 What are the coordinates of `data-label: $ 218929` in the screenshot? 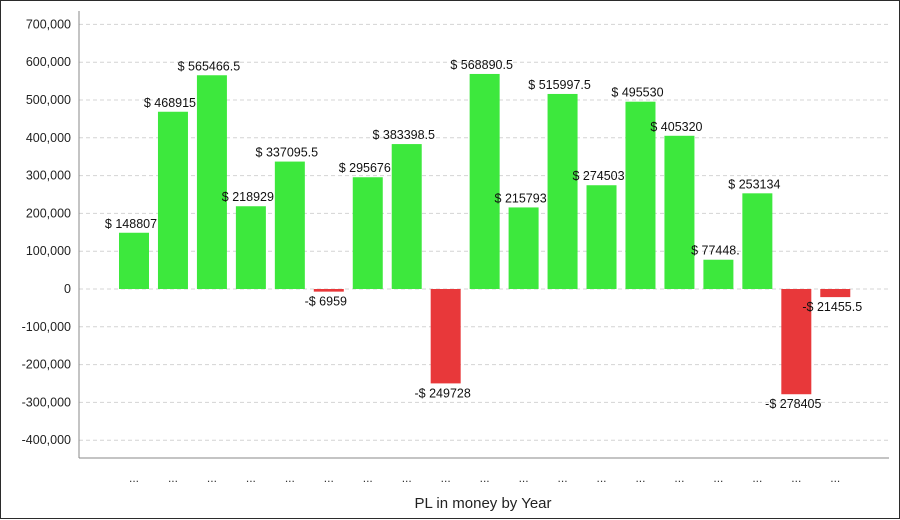 It's located at (248, 197).